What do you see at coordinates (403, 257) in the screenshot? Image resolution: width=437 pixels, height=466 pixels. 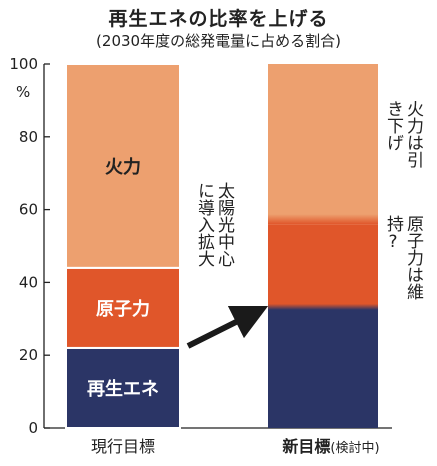 I see `nuclear-annotation: 原子力は維持?` at bounding box center [403, 257].